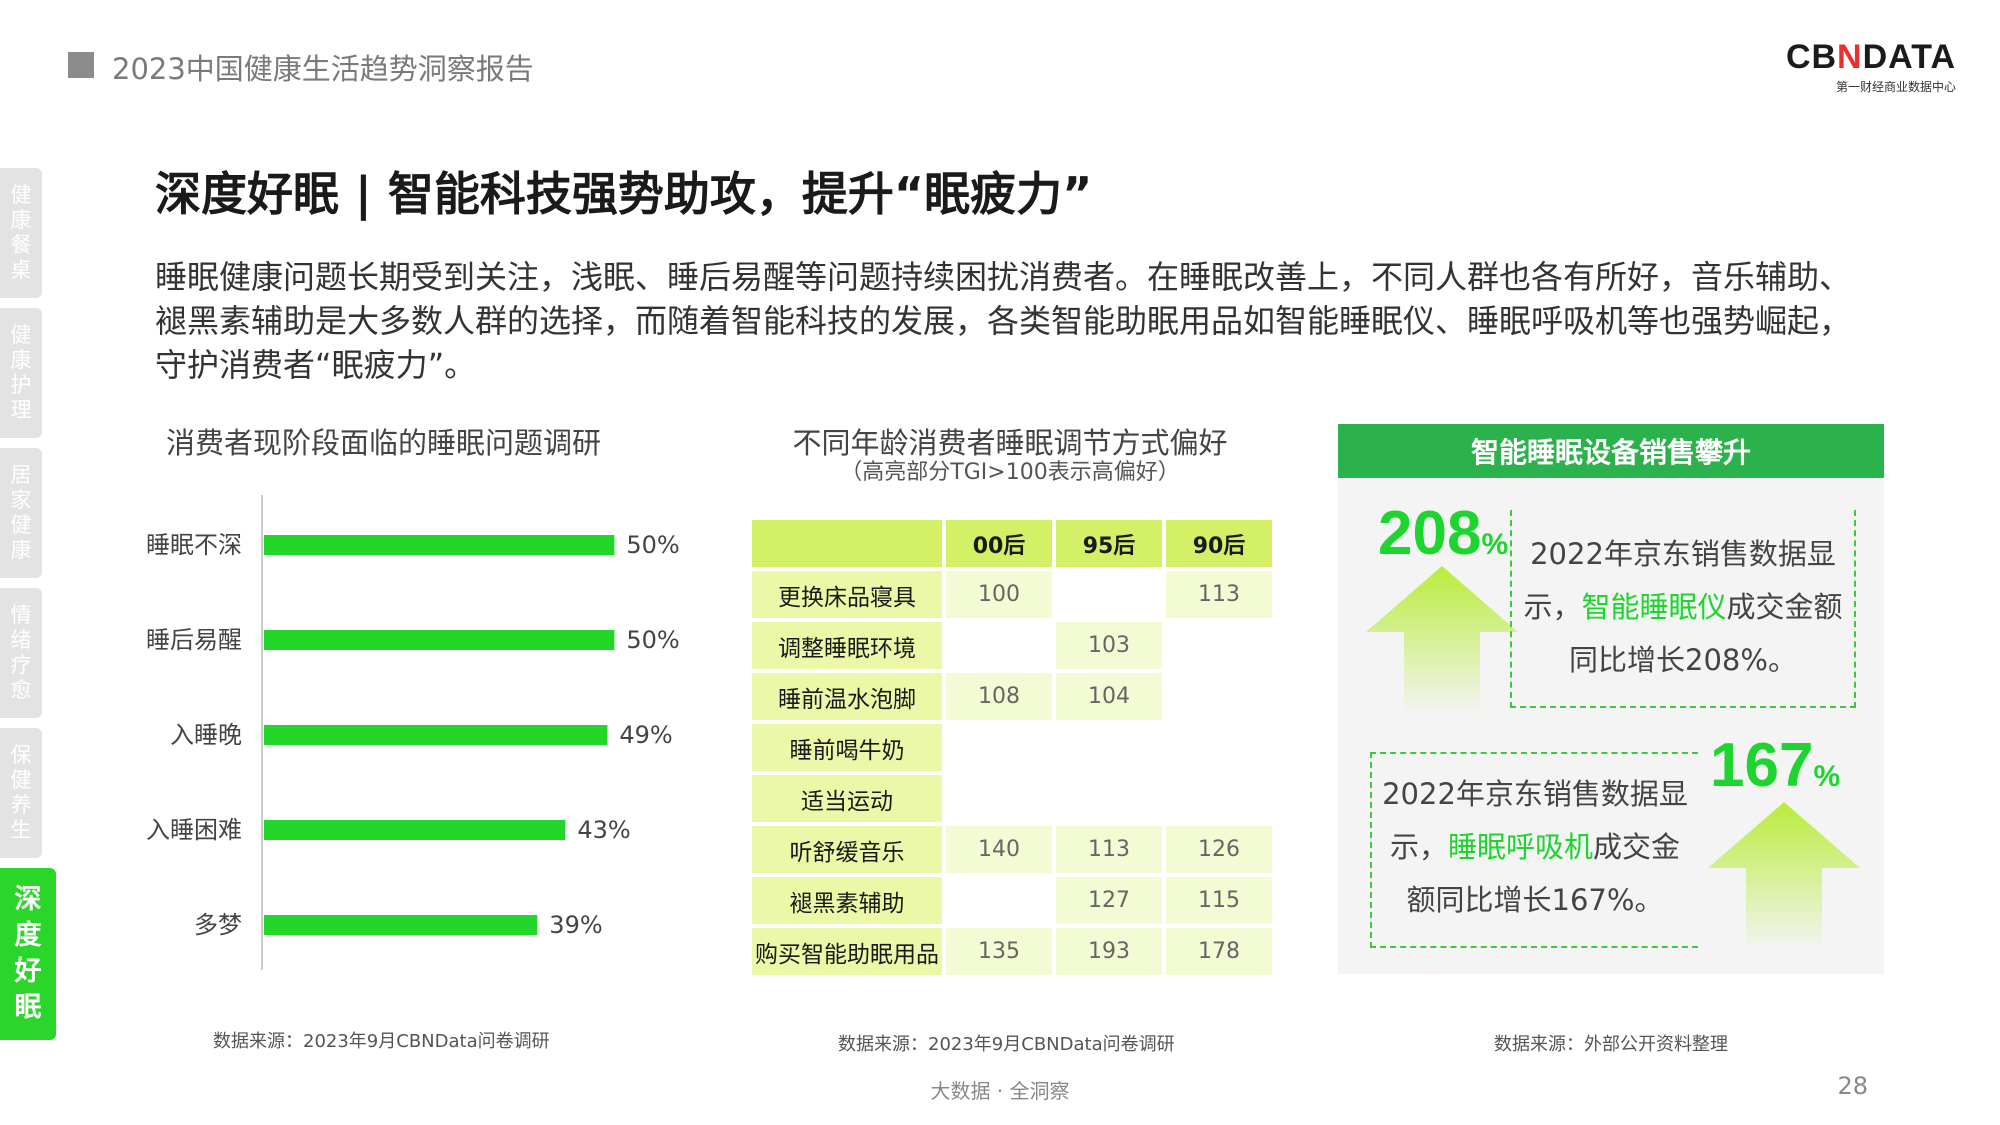 The width and height of the screenshot is (2000, 1125). Describe the element at coordinates (999, 849) in the screenshot. I see `table-cell: 140` at that location.